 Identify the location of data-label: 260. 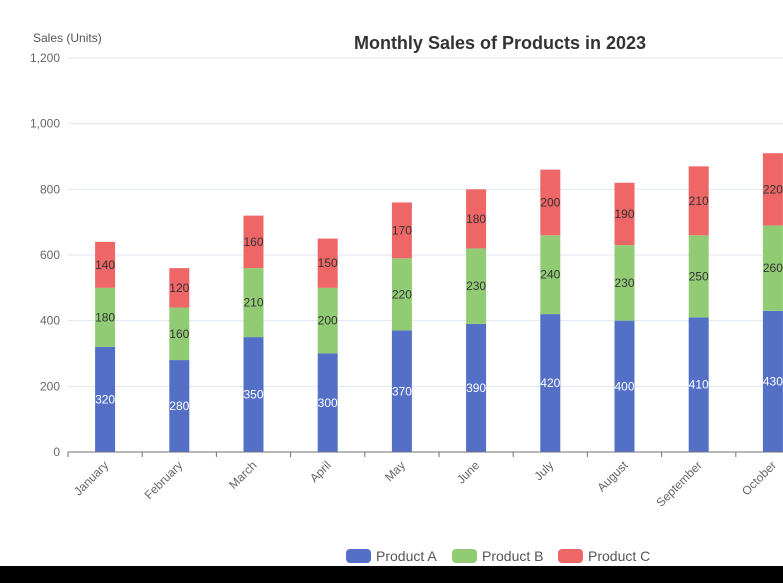
(773, 268).